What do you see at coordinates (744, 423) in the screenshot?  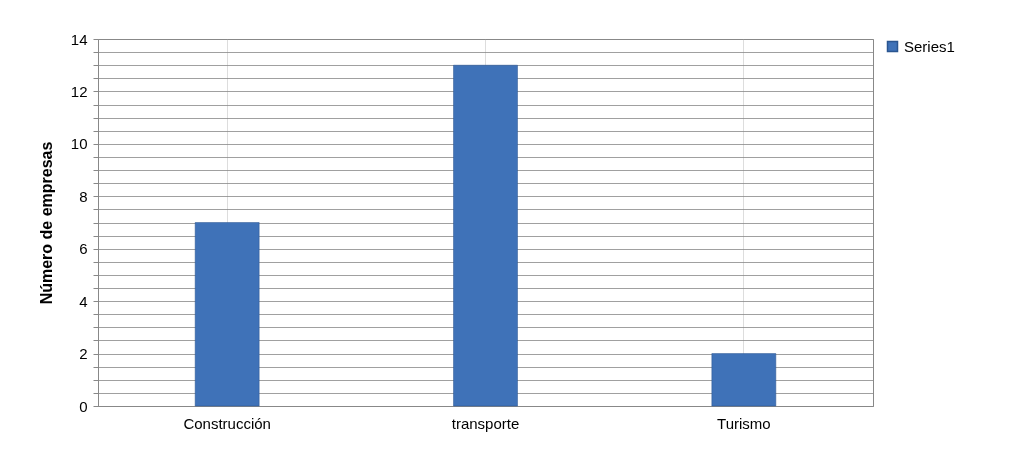 I see `x-tick-label: Turismo` at bounding box center [744, 423].